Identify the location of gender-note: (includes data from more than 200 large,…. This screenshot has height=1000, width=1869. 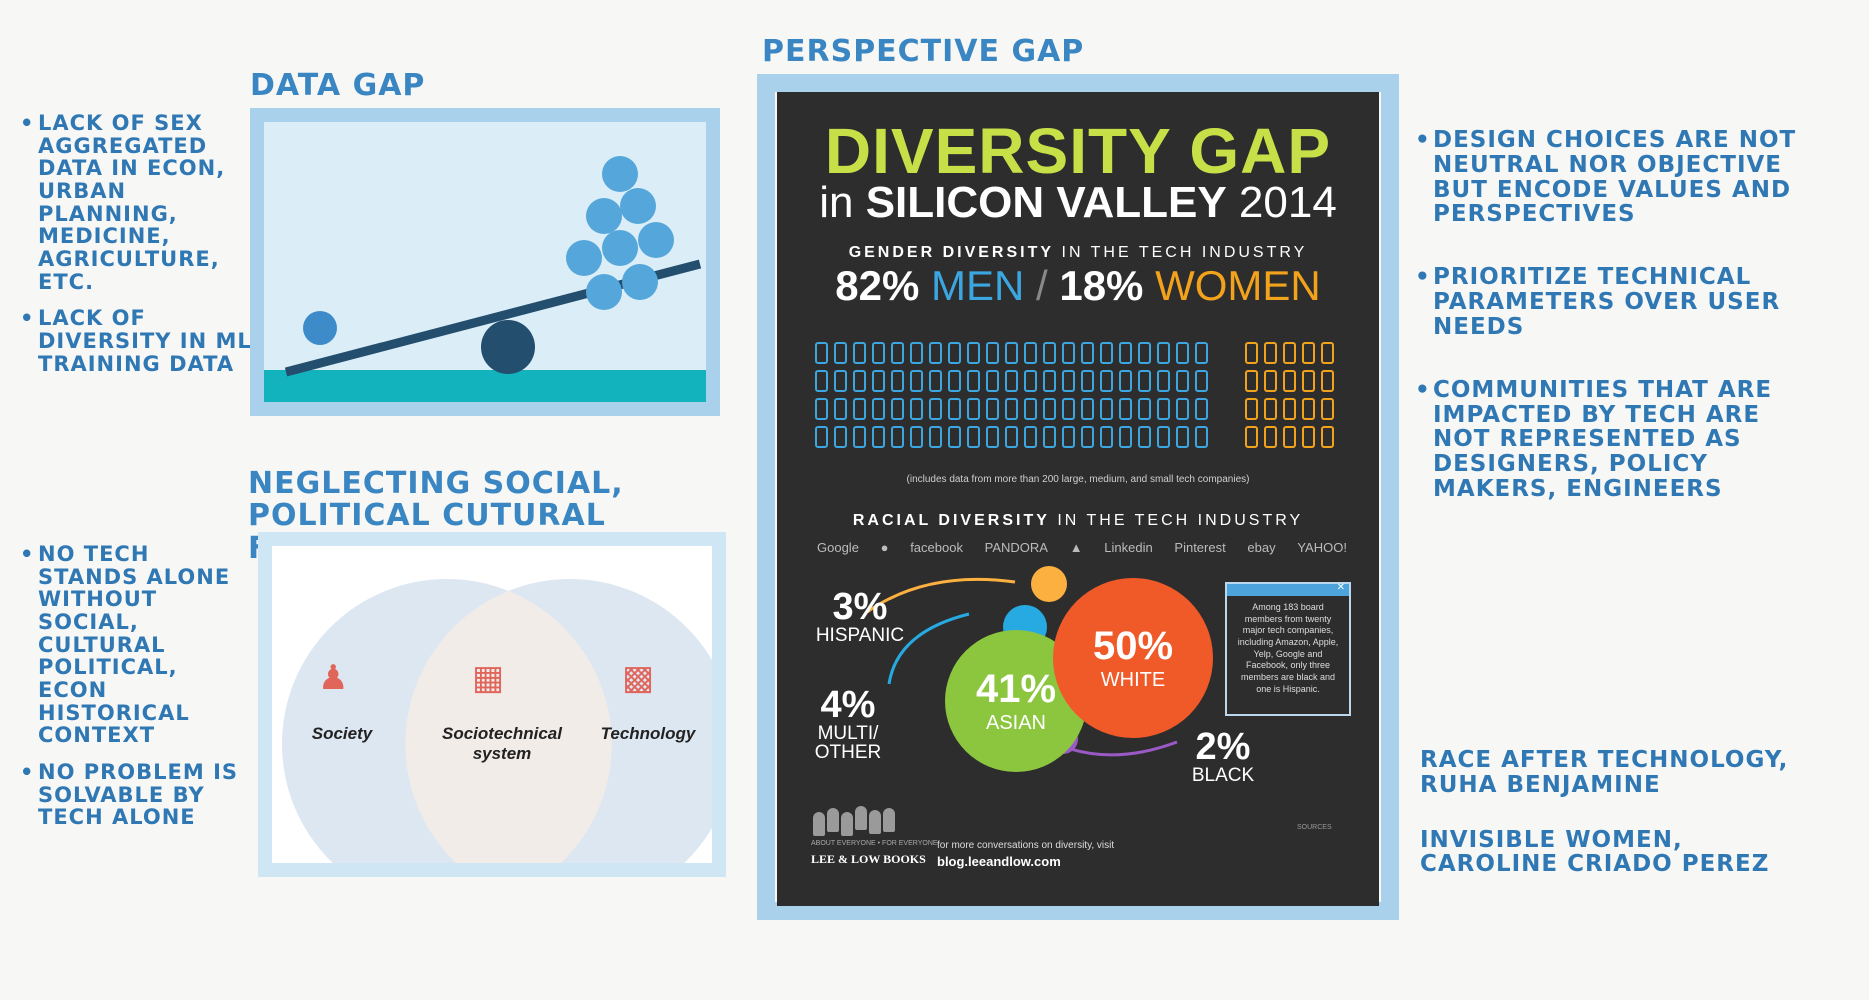
(1078, 479).